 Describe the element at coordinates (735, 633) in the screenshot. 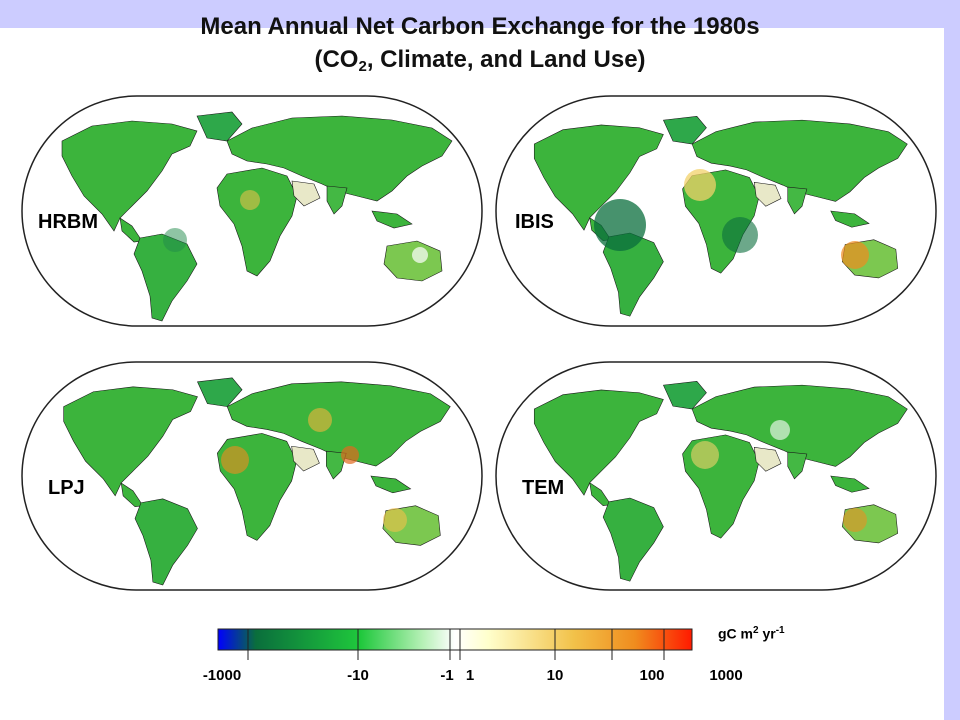

I see `units-part-a: gC m` at that location.